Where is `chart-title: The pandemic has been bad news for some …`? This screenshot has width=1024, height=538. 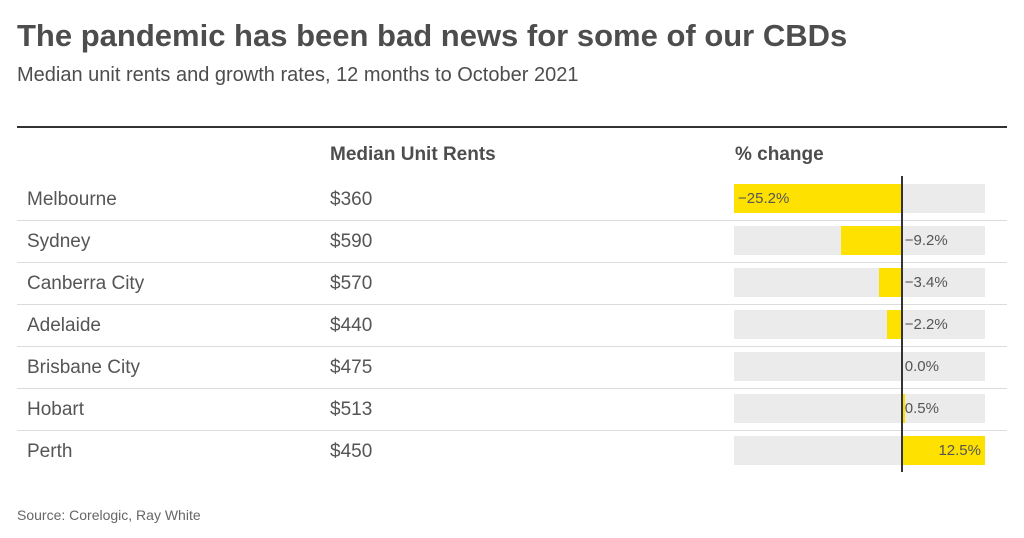
chart-title: The pandemic has been bad news for some … is located at coordinates (432, 35).